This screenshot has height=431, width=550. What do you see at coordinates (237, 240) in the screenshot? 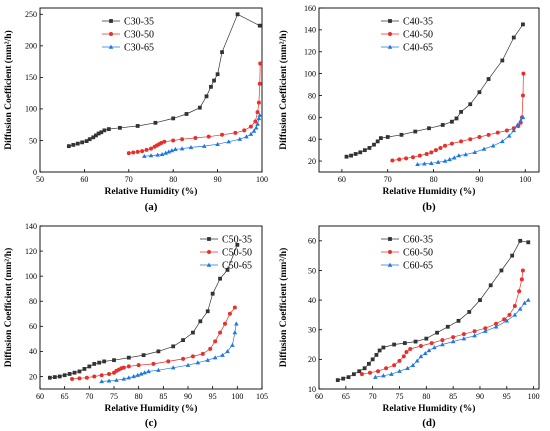
I see `legend-label: C50-35` at bounding box center [237, 240].